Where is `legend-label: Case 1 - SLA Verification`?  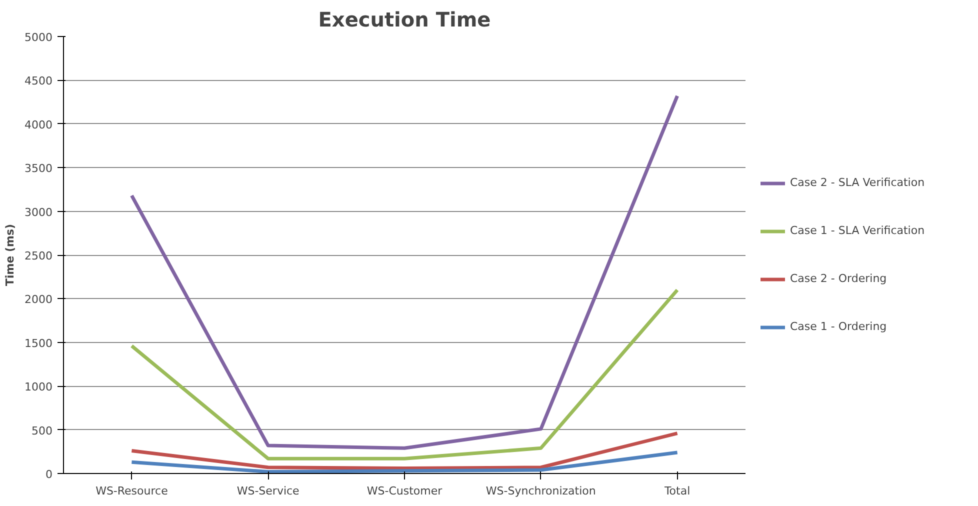 legend-label: Case 1 - SLA Verification is located at coordinates (857, 230).